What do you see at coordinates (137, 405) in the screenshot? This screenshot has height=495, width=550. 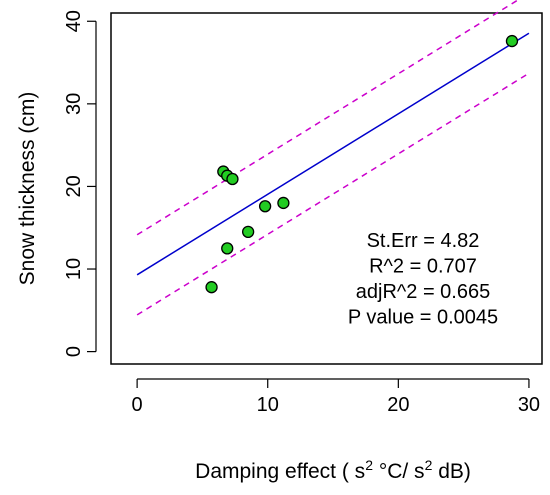 I see `x-tick-label: 0` at bounding box center [137, 405].